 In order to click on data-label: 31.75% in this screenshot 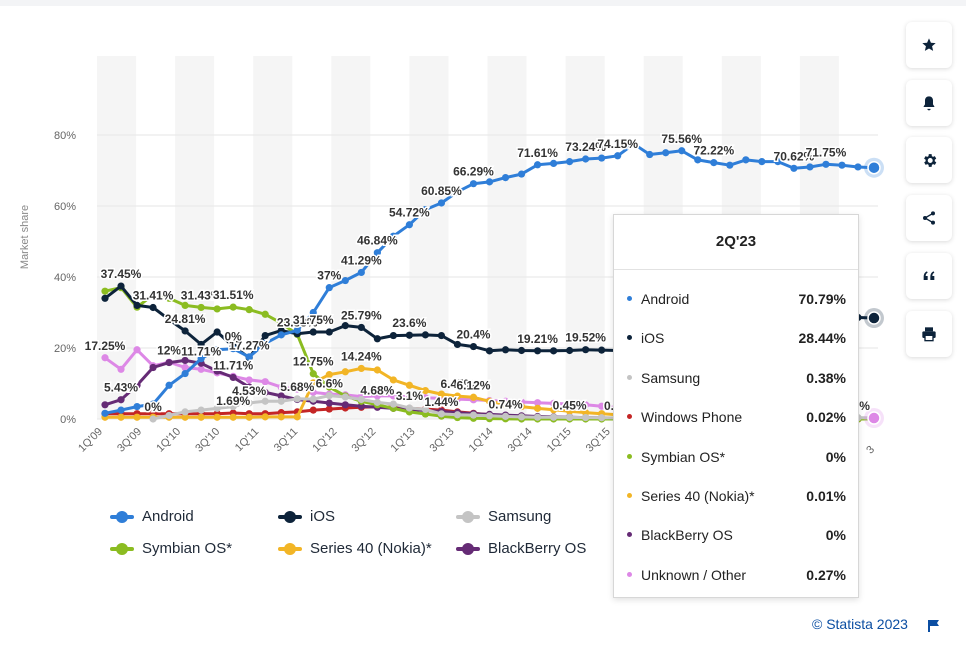, I will do `click(313, 320)`.